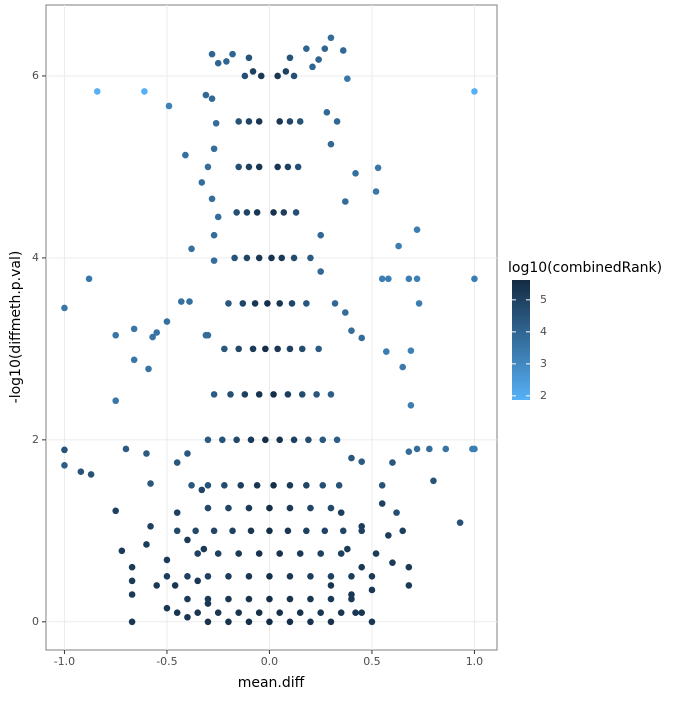  I want to click on colorbar-tick-label: 5, so click(543, 299).